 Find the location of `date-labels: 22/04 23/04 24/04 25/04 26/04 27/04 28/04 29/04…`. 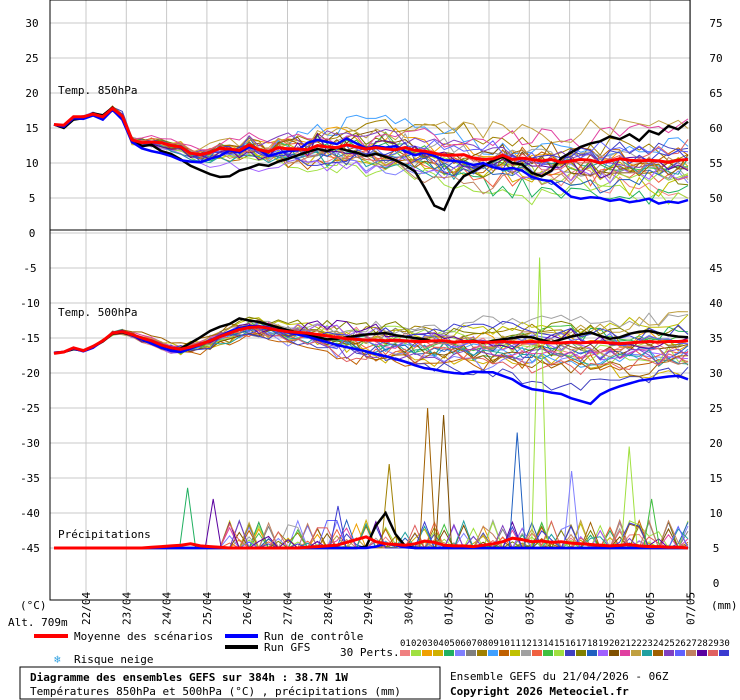

date-labels: 22/04 23/04 24/04 25/04 26/04 27/04 28/04 29/04… is located at coordinates (389, 608).